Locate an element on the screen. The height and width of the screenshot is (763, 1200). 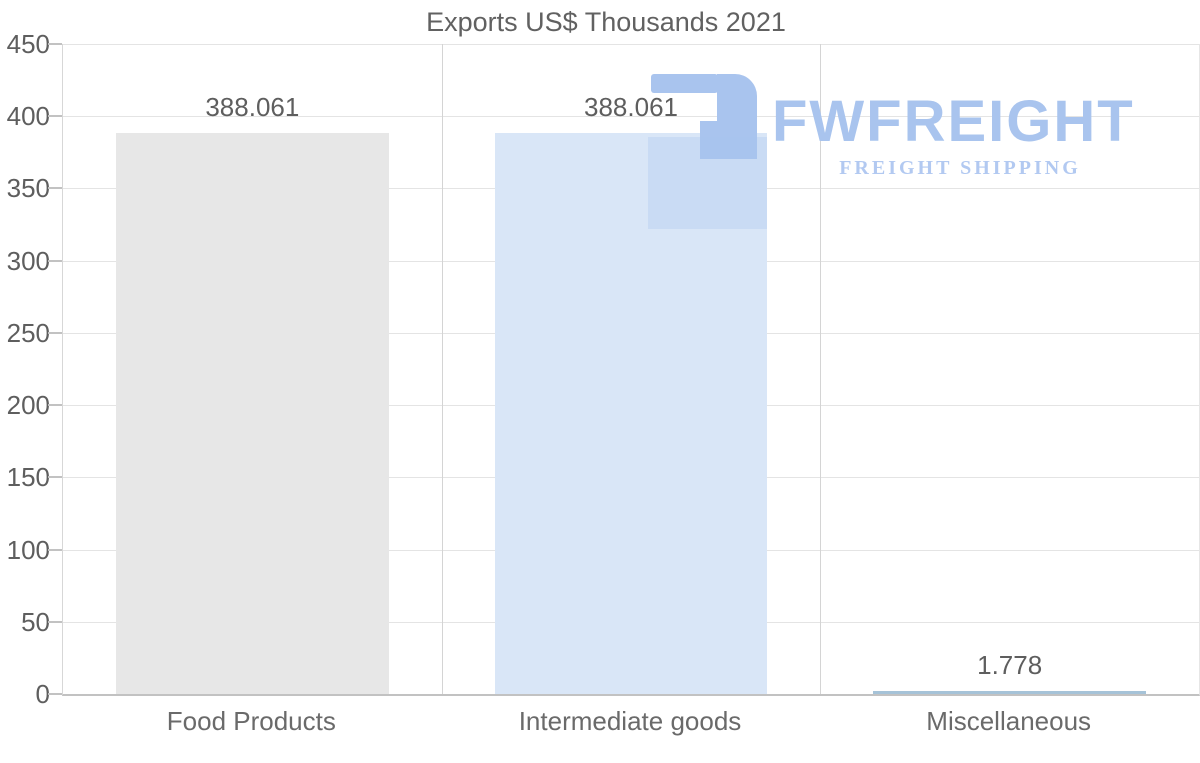
y-tick-label: 300 is located at coordinates (28, 260).